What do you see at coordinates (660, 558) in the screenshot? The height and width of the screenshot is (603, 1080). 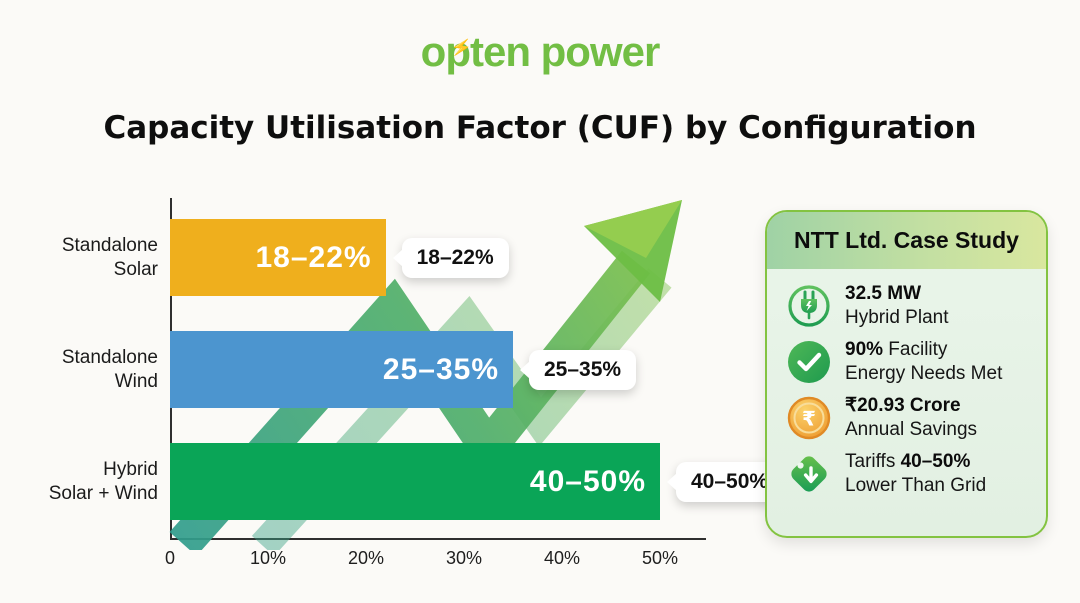 I see `x-tick: 50%` at bounding box center [660, 558].